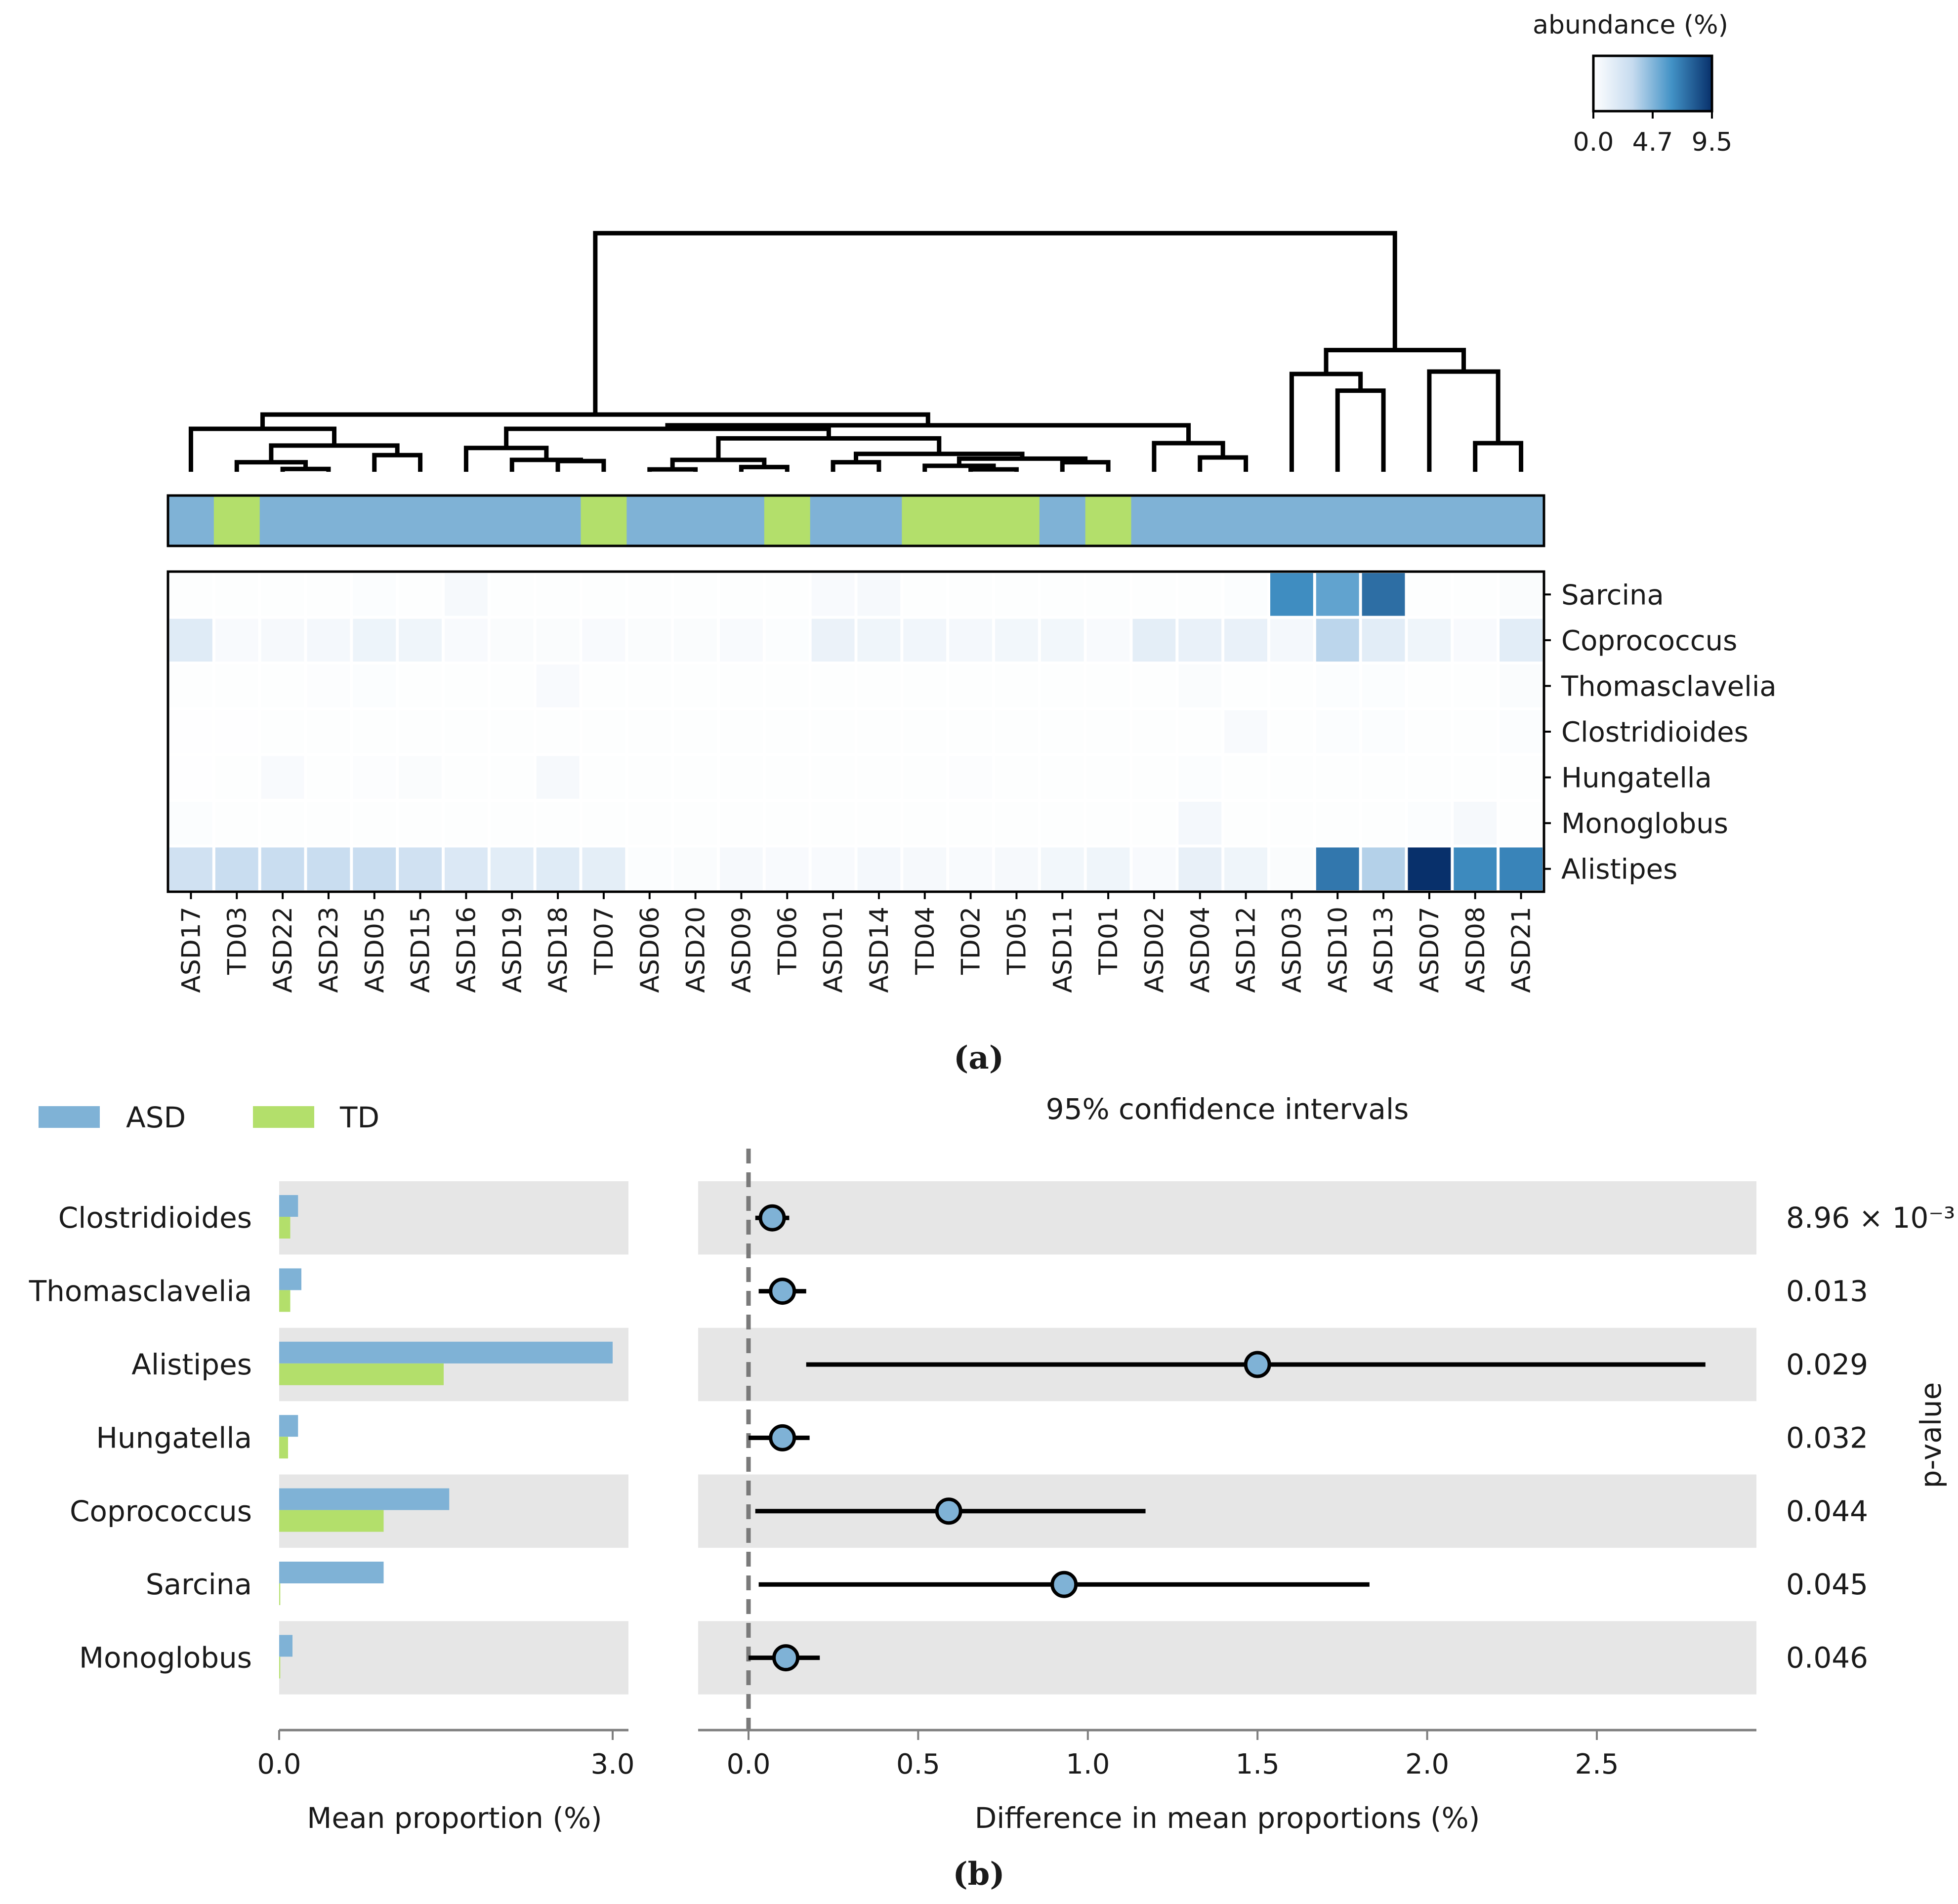  I want to click on heatmap-col-label: ASD15, so click(421, 950).